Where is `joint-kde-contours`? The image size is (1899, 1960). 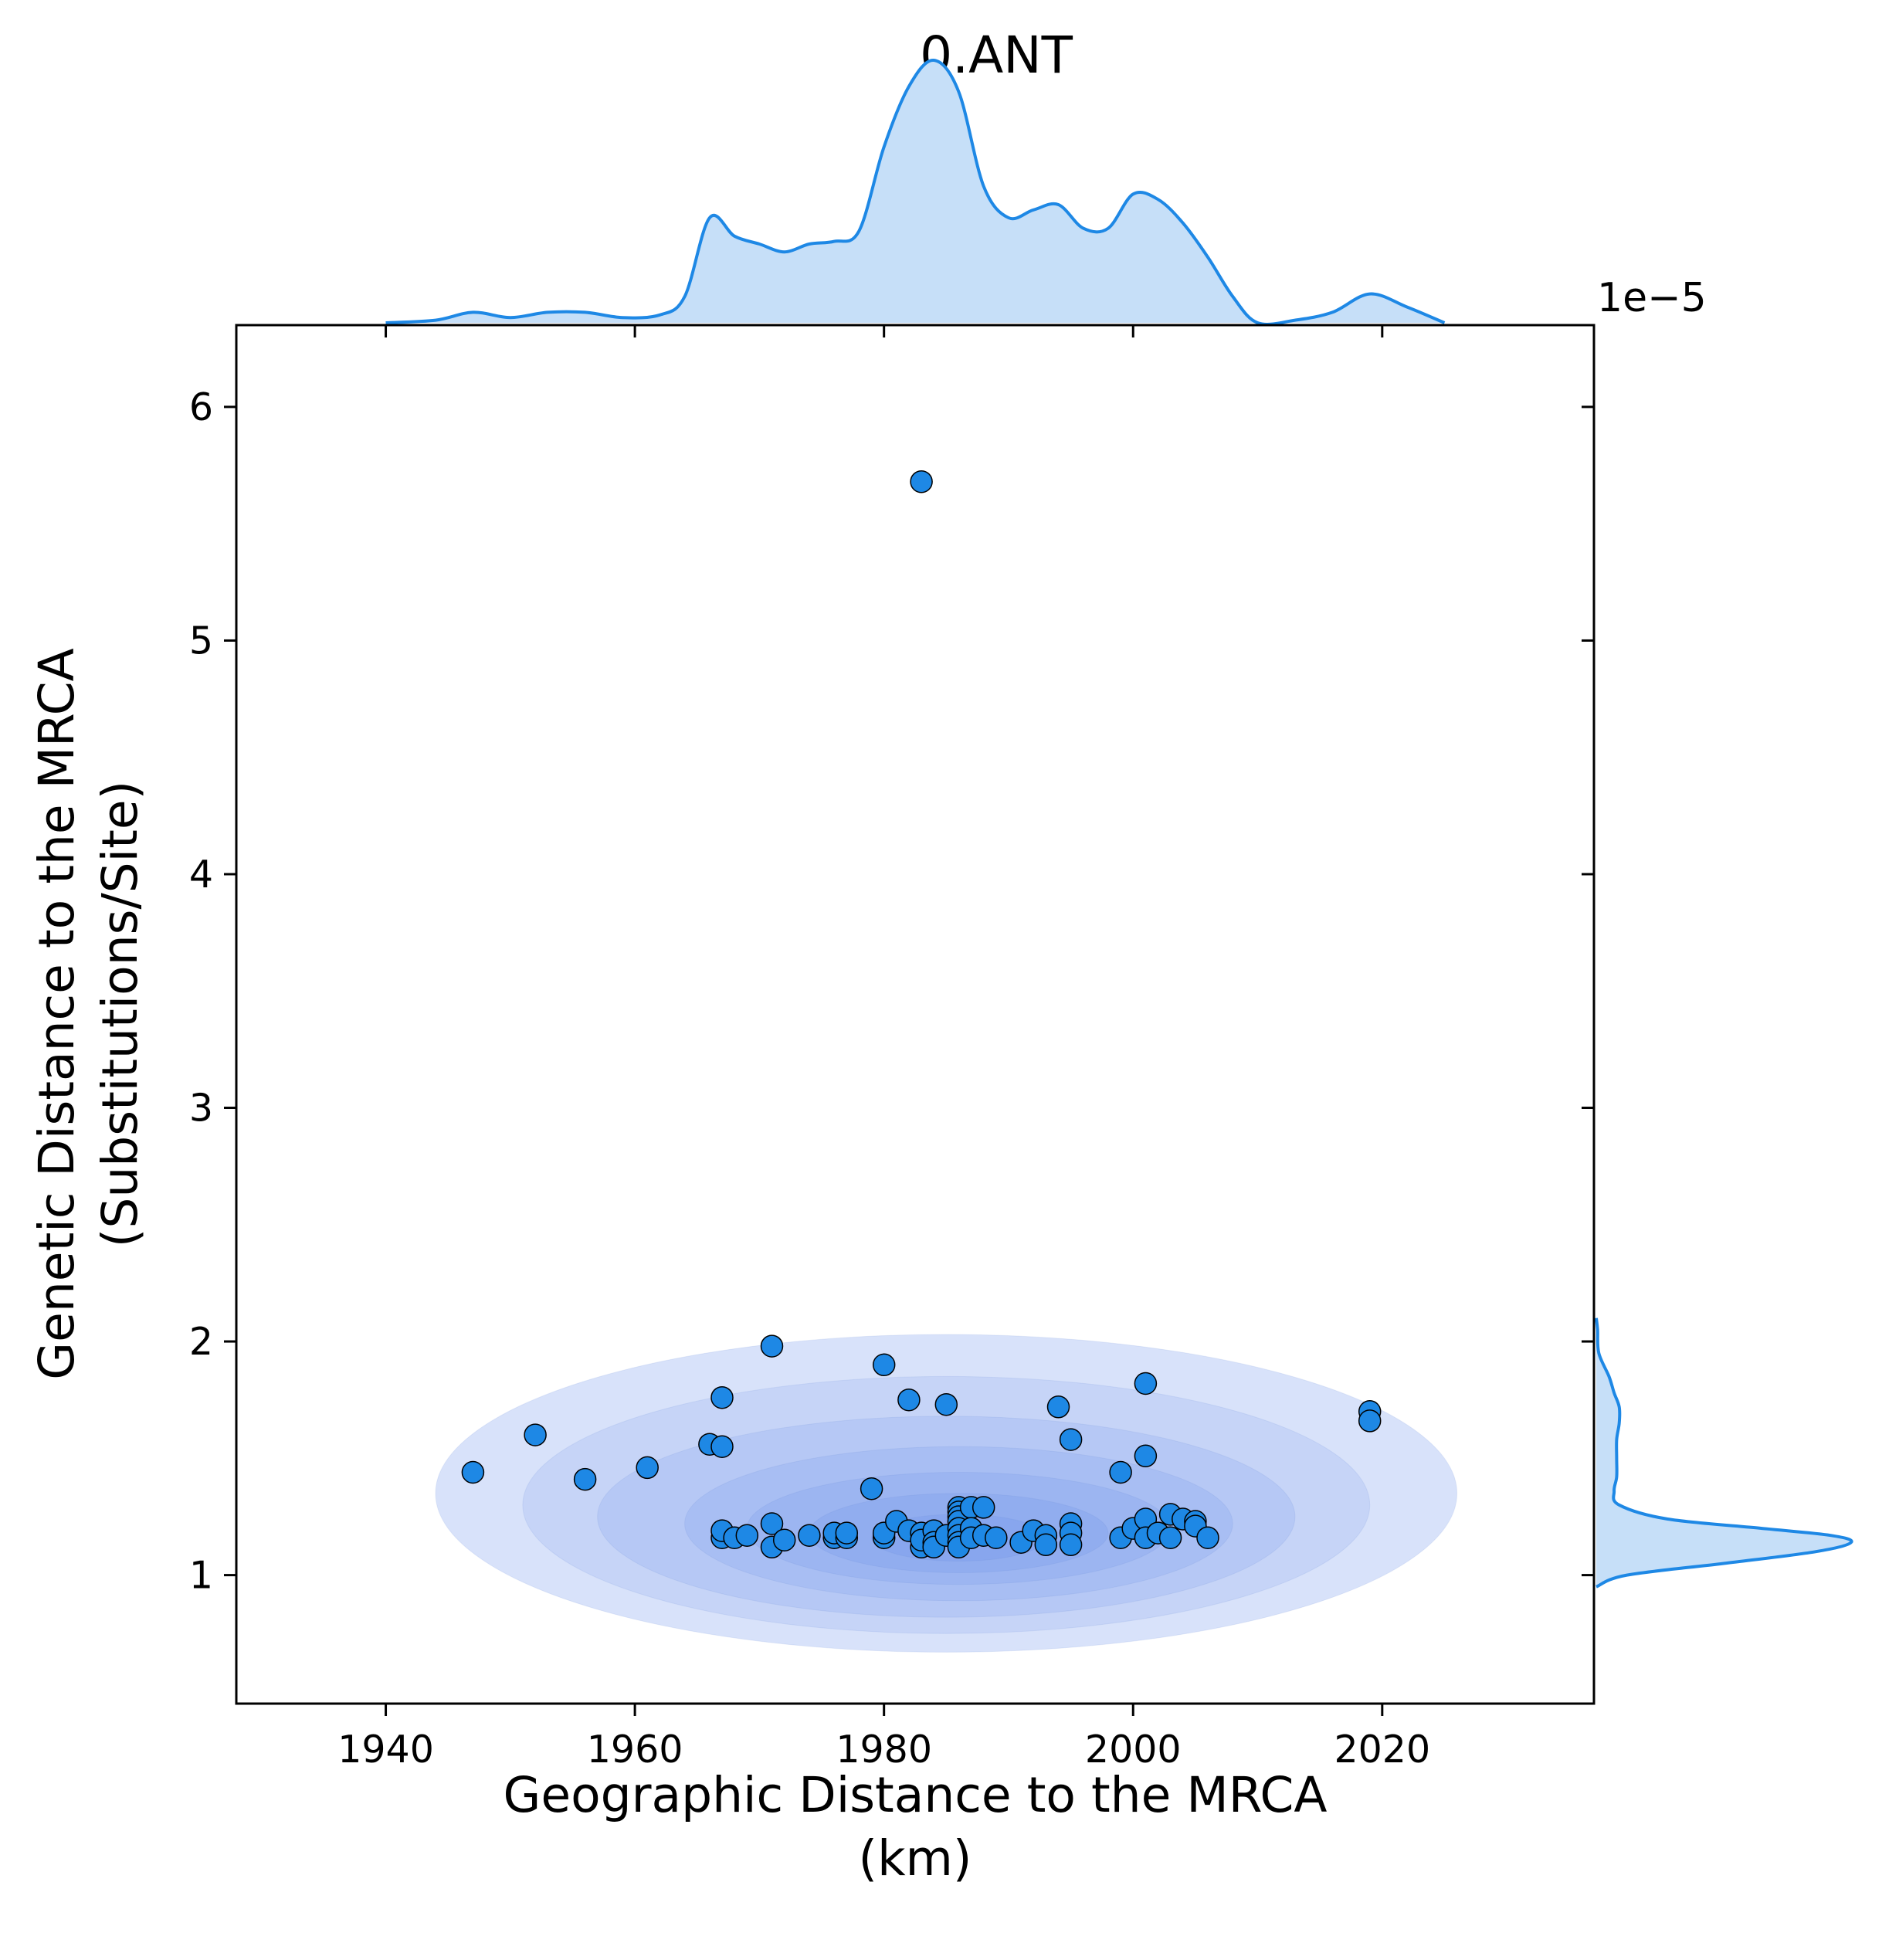 joint-kde-contours is located at coordinates (946, 1494).